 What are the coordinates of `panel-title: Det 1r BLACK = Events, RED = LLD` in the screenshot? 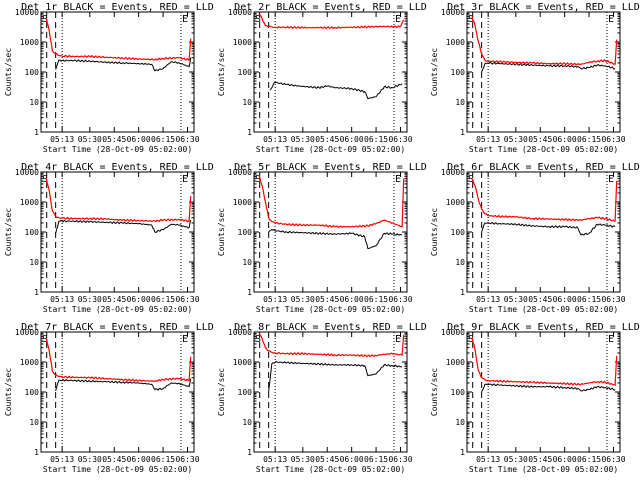 It's located at (117, 7).